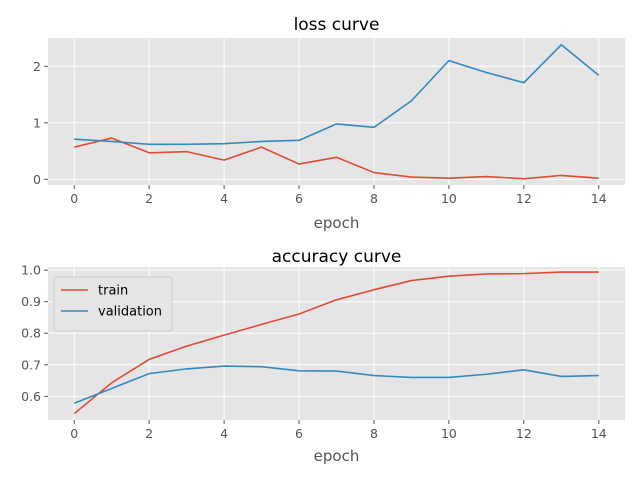 Image resolution: width=640 pixels, height=480 pixels. Describe the element at coordinates (31, 396) in the screenshot. I see `y-tick-label: 0.6` at that location.